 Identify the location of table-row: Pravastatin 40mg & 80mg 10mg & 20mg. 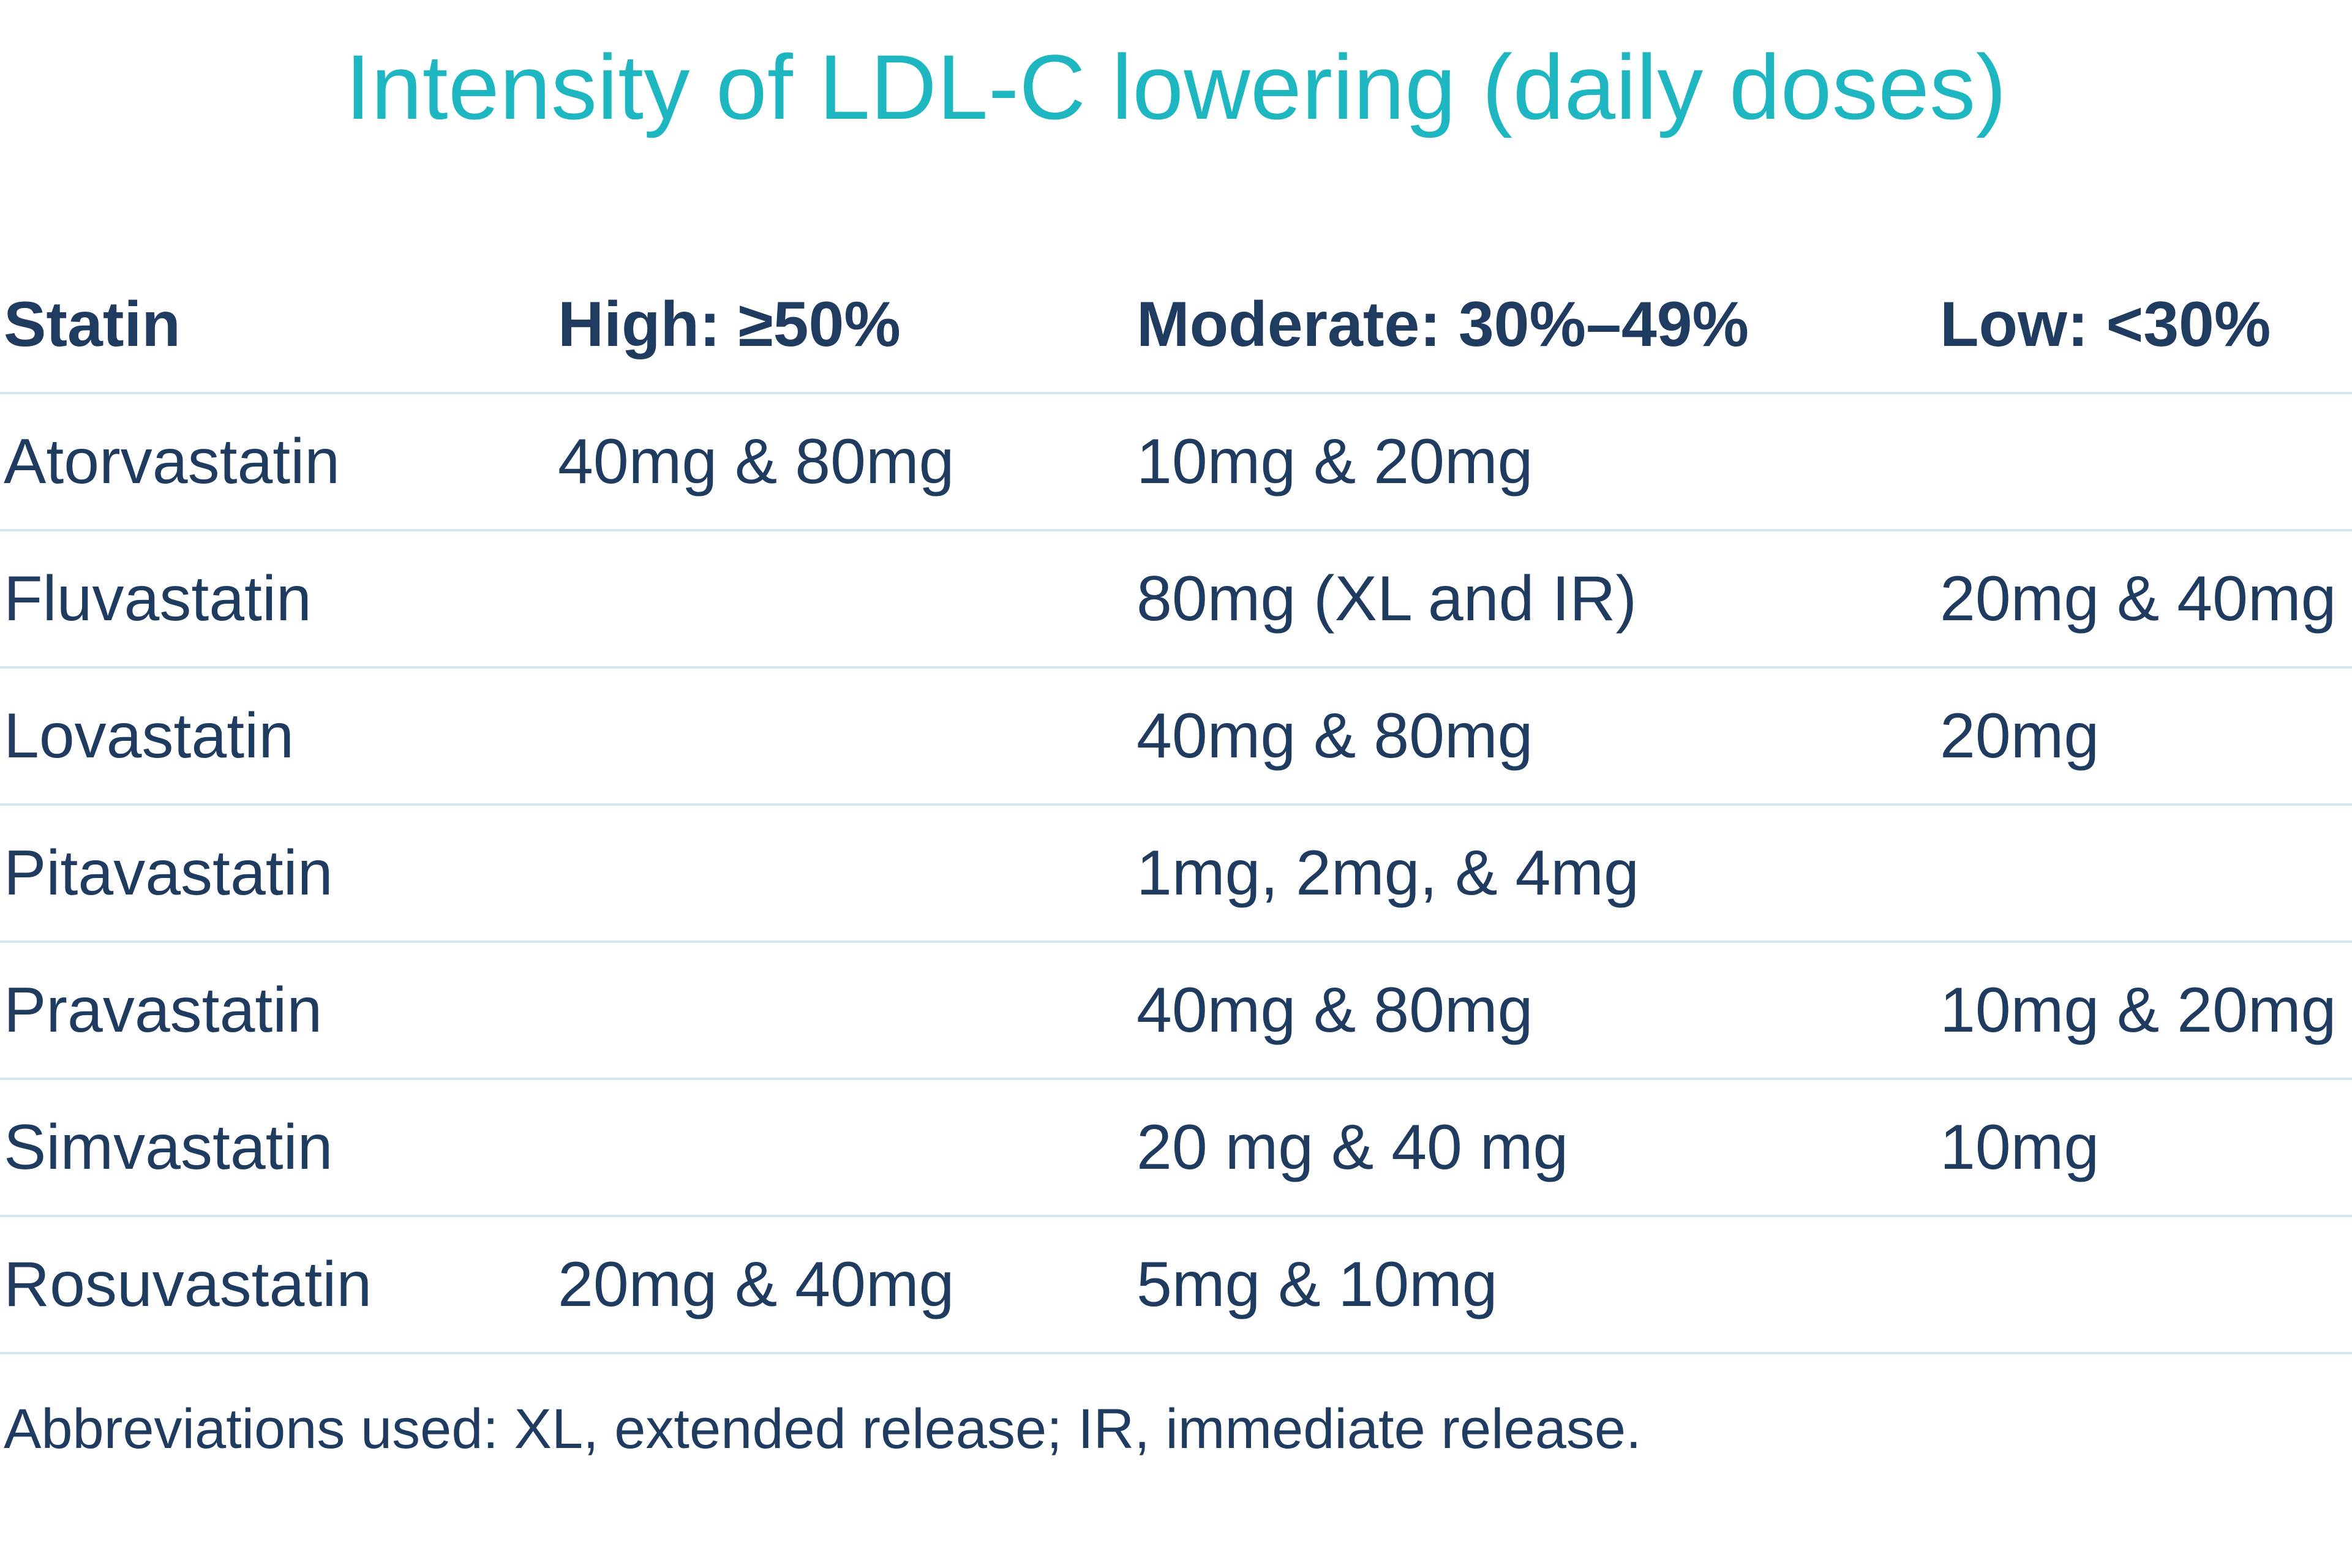
(1176, 1011).